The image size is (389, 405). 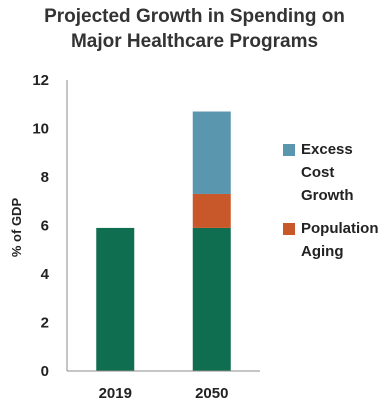 What do you see at coordinates (211, 210) in the screenshot?
I see `bar-2050-population-aging` at bounding box center [211, 210].